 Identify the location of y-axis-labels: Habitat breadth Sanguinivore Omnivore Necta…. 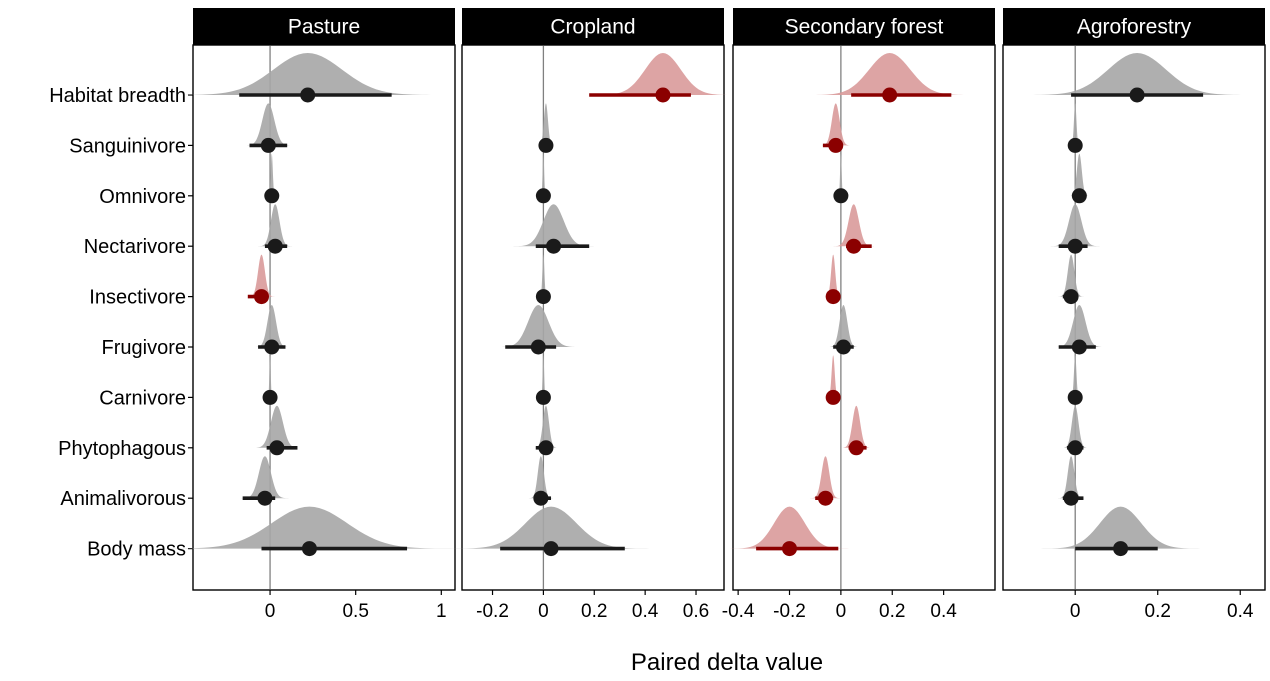
(121, 323).